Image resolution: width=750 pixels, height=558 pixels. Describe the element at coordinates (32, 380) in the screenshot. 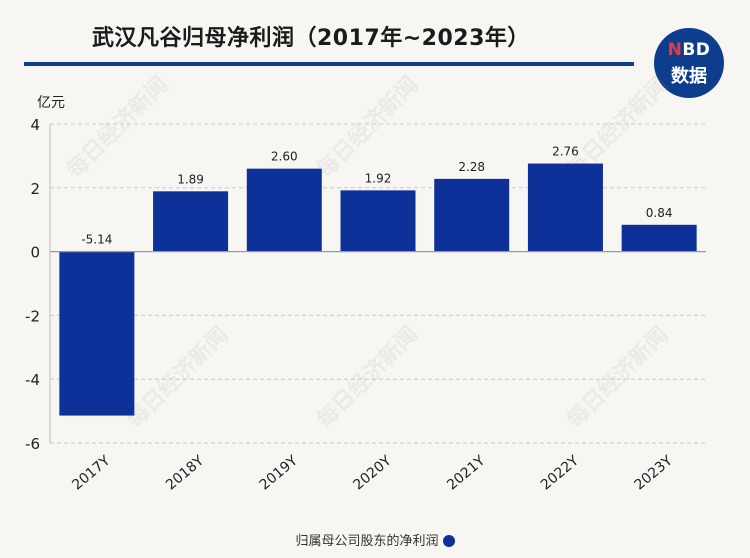

I see `y-tick-label: -4` at that location.